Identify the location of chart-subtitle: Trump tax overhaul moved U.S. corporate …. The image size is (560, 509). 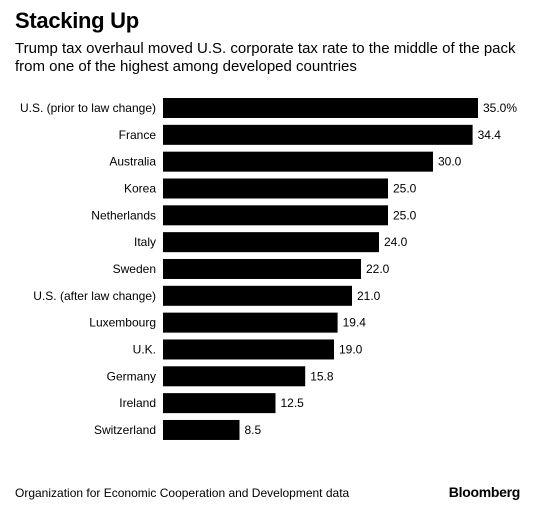
(265, 57).